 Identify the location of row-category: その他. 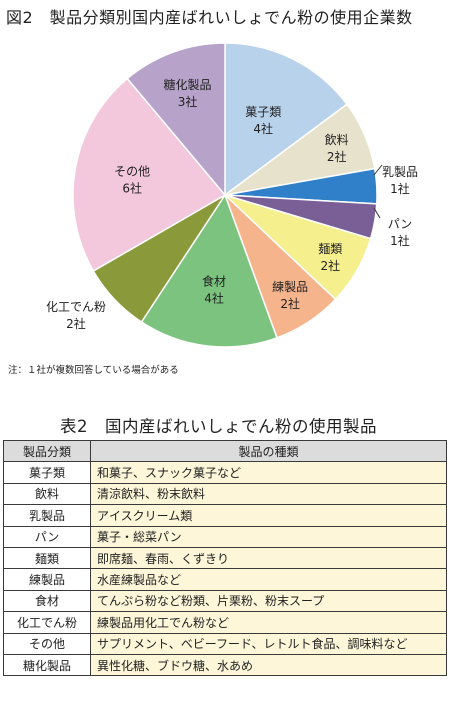
(47, 643).